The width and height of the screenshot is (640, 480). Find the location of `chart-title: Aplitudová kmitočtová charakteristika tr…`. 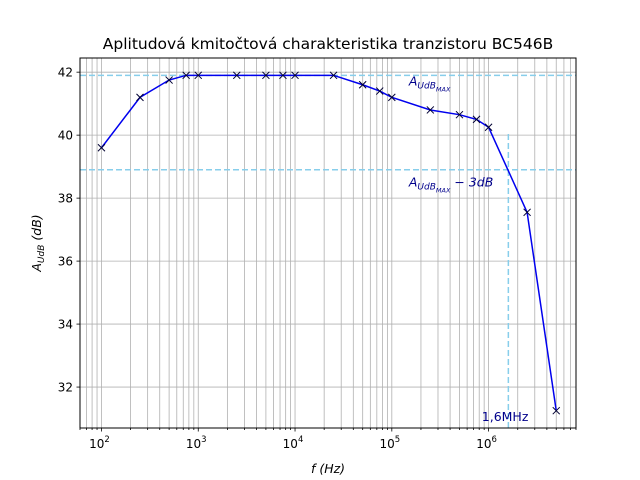

chart-title: Aplitudová kmitočtová charakteristika tr… is located at coordinates (328, 44).